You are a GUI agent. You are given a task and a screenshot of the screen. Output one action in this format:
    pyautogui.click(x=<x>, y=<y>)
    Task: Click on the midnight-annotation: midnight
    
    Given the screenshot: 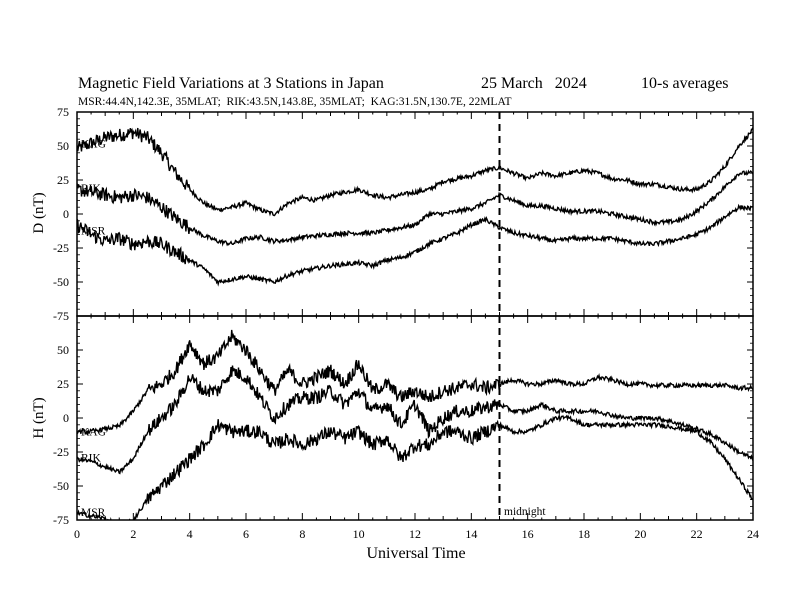 What is the action you would take?
    pyautogui.click(x=525, y=512)
    